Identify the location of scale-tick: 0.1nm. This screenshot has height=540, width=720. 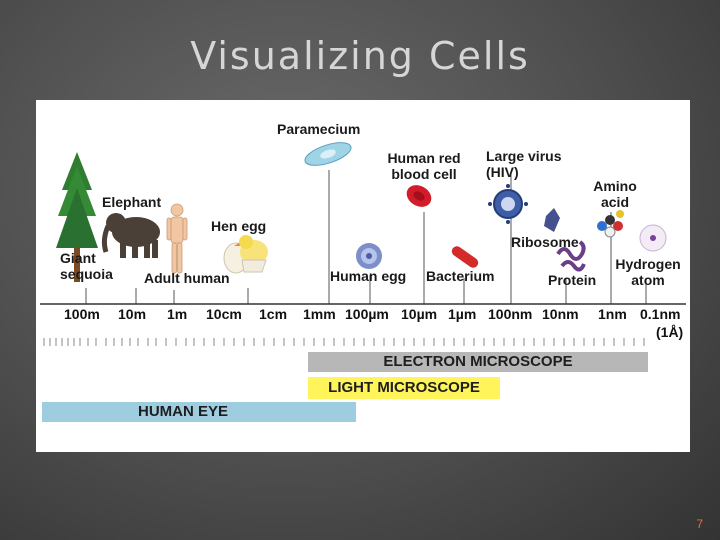
(660, 314).